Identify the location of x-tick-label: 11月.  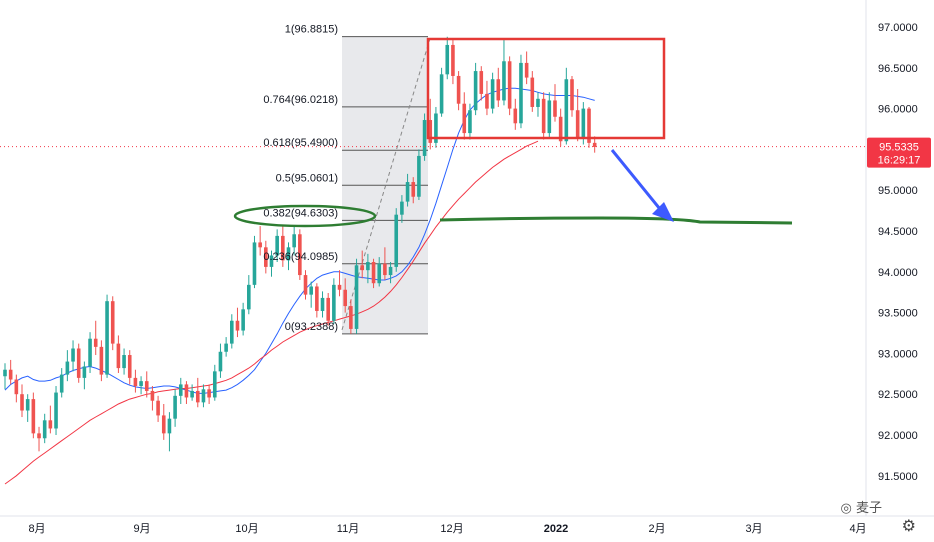
(348, 529).